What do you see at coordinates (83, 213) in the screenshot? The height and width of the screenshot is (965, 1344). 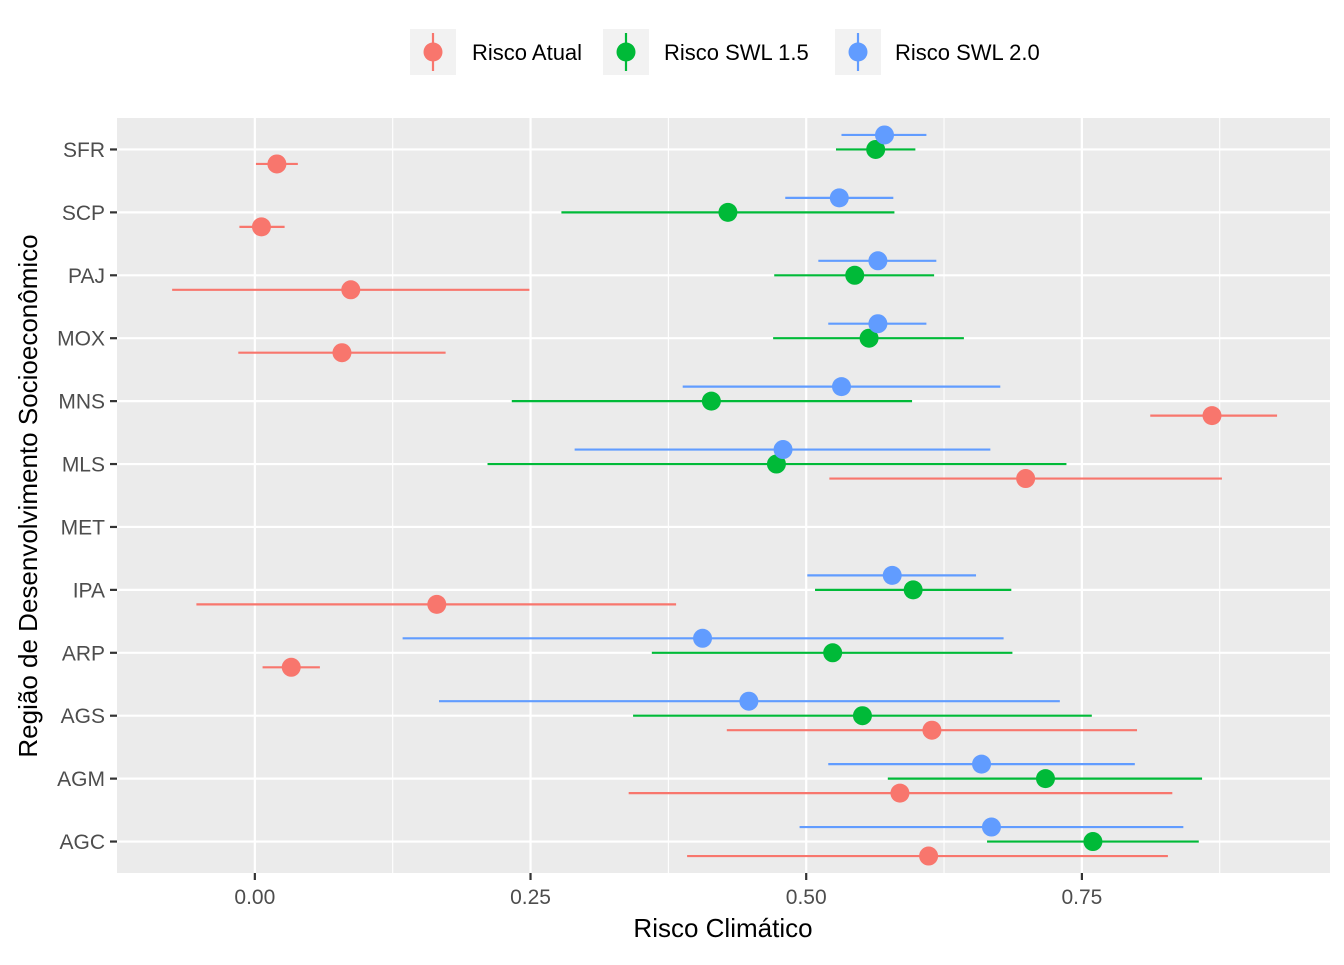 I see `y-tick-label: SCP` at bounding box center [83, 213].